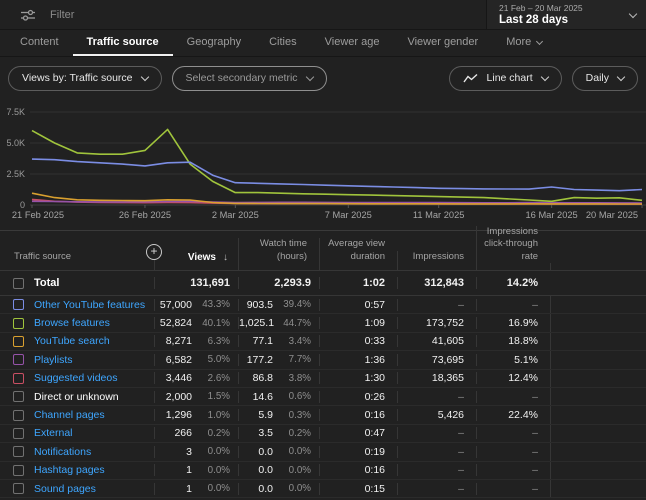  What do you see at coordinates (470, 77) in the screenshot?
I see `line-chart-icon` at bounding box center [470, 77].